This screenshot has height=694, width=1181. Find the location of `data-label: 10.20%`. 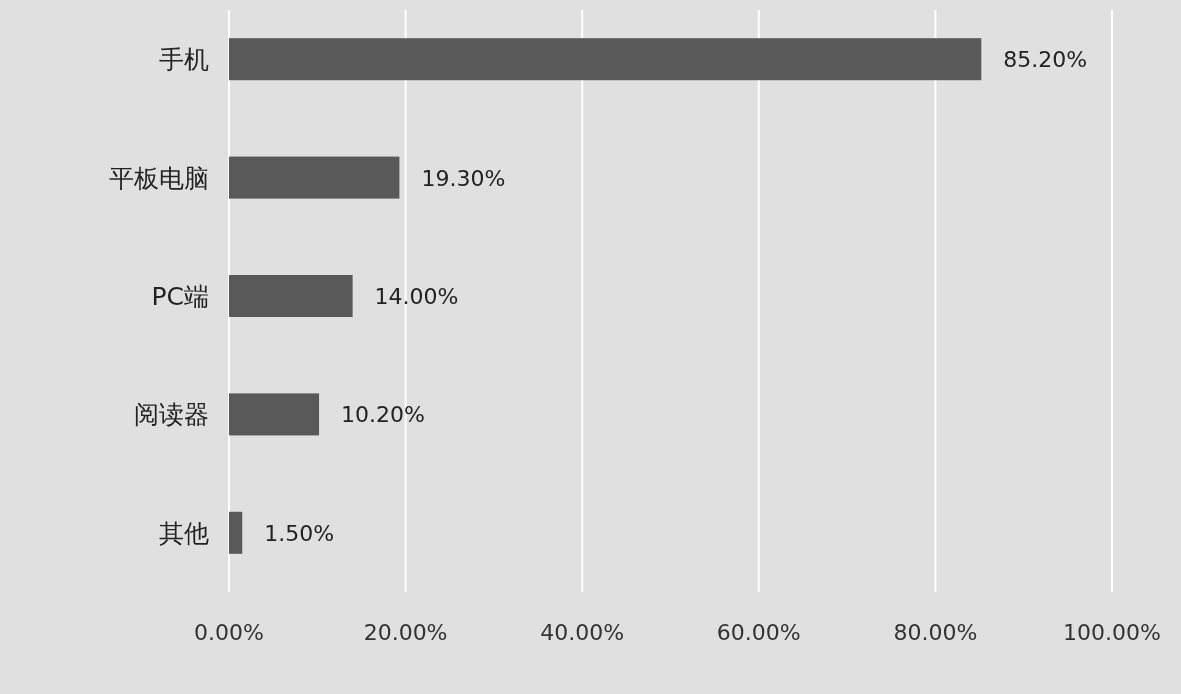

data-label: 10.20% is located at coordinates (383, 415).